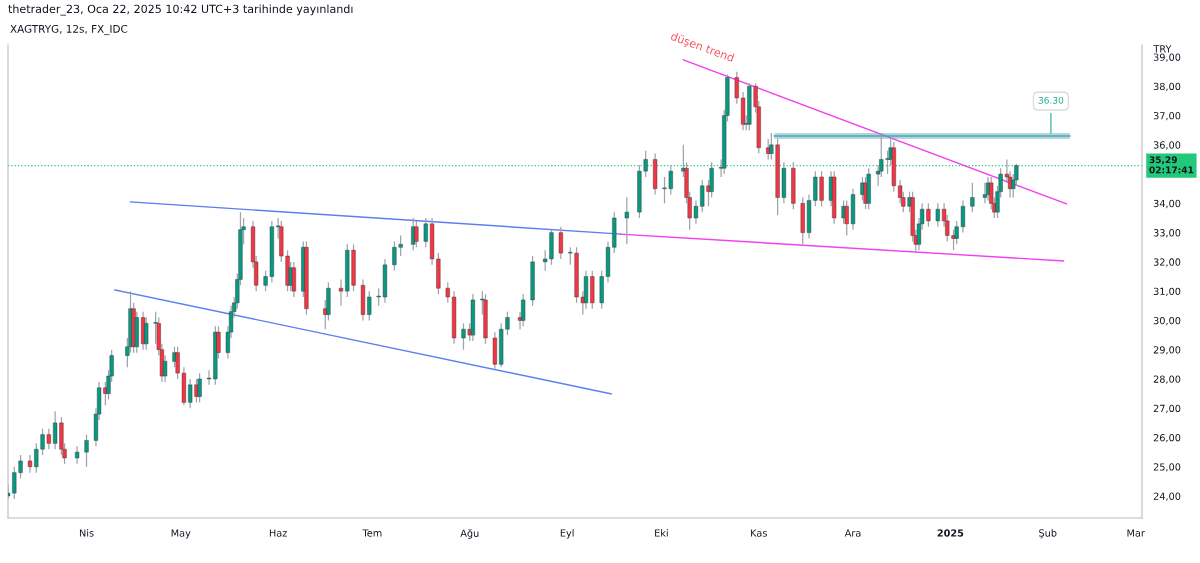  I want to click on y-tick-label: 25,00, so click(1167, 467).